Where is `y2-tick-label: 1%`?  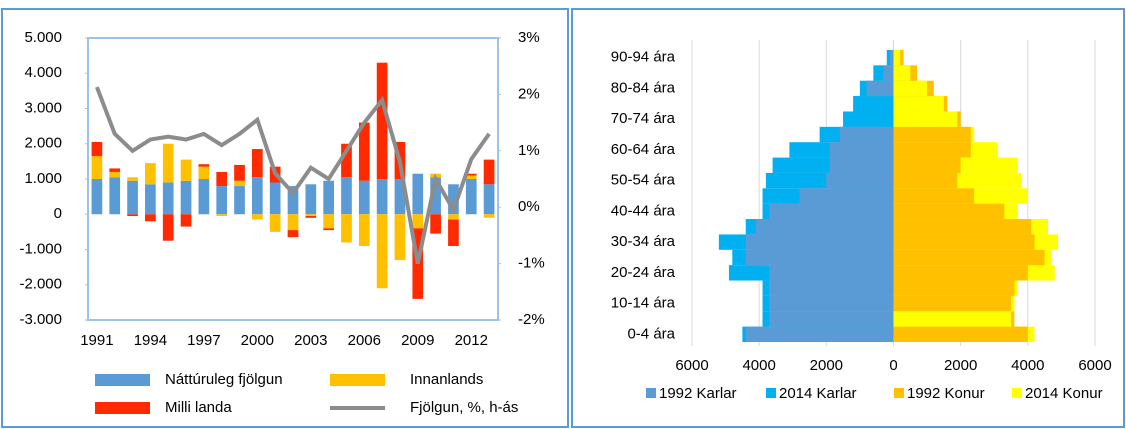 y2-tick-label: 1% is located at coordinates (529, 150).